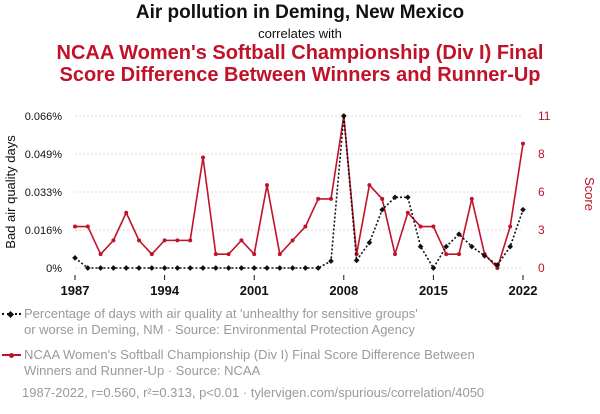  What do you see at coordinates (54, 269) in the screenshot?
I see `y-tick-left: 0%` at bounding box center [54, 269].